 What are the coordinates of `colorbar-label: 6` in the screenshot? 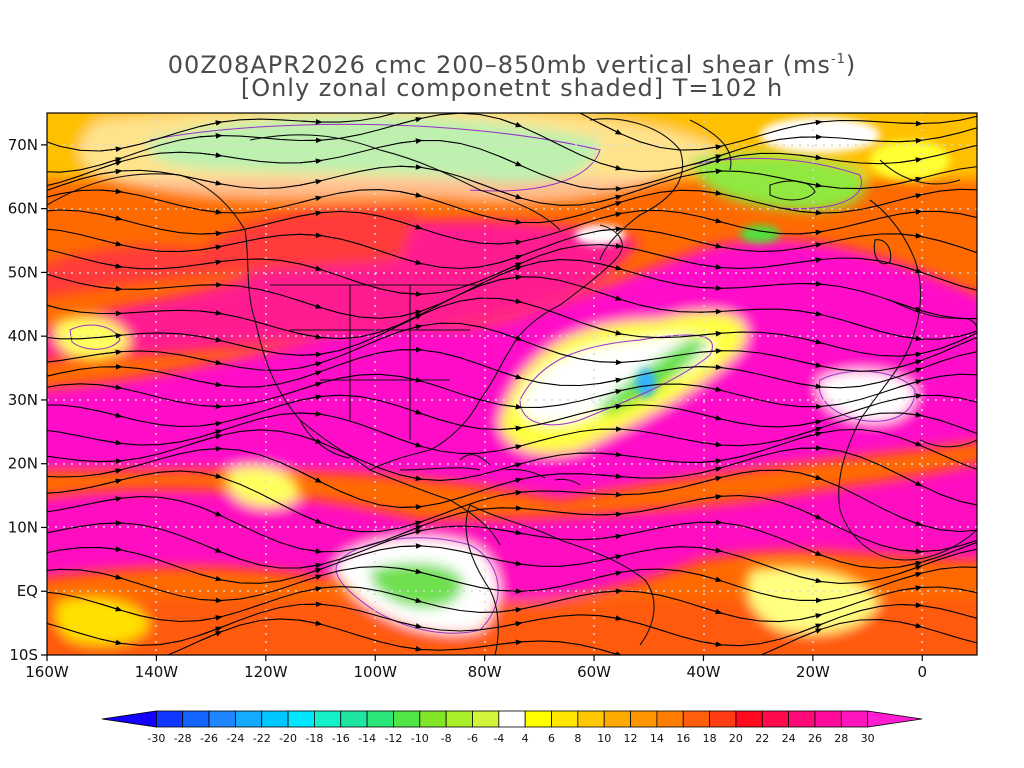 It's located at (551, 738).